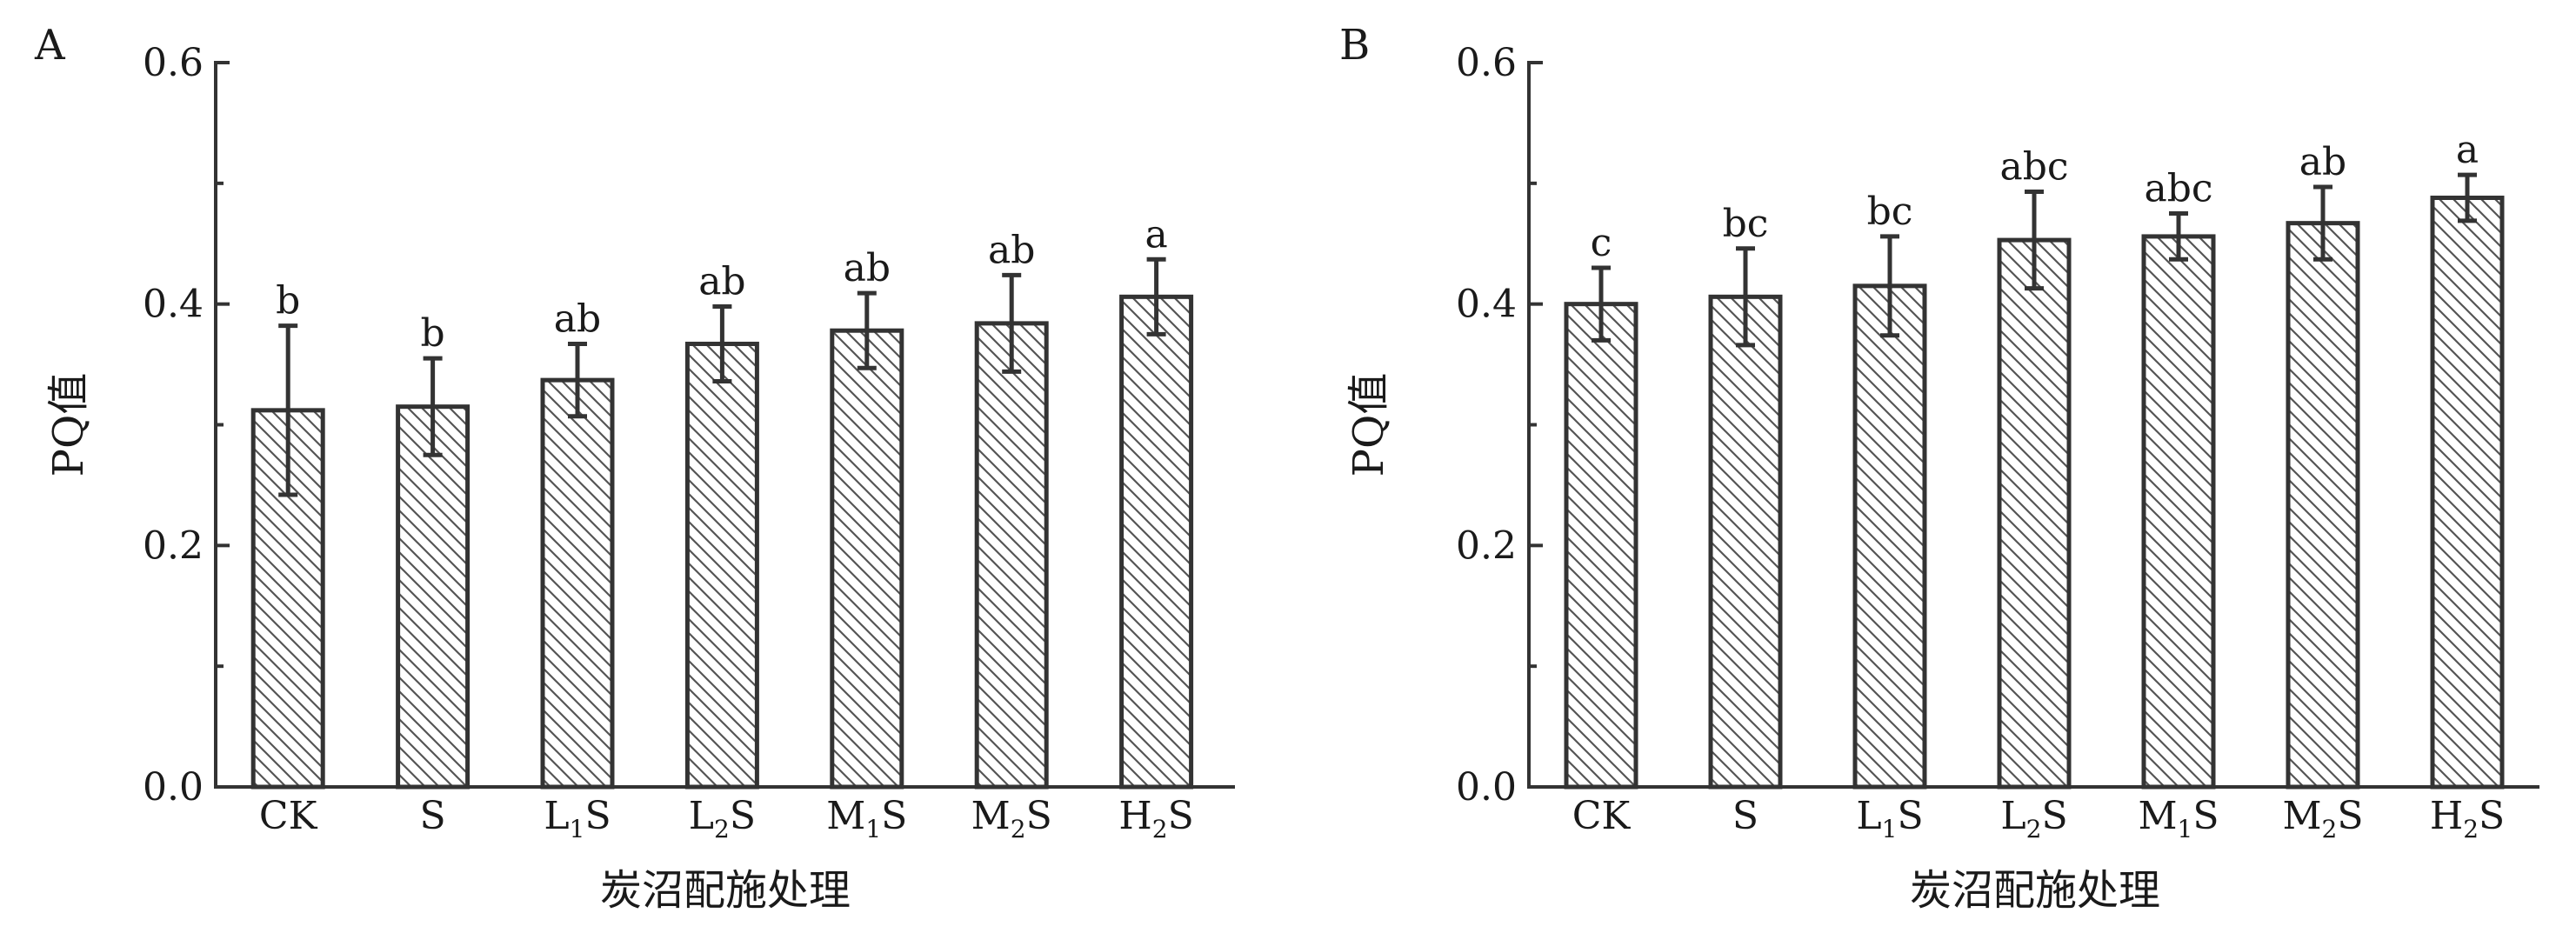 The image size is (2576, 933). What do you see at coordinates (1601, 243) in the screenshot?
I see `significance-label: c` at bounding box center [1601, 243].